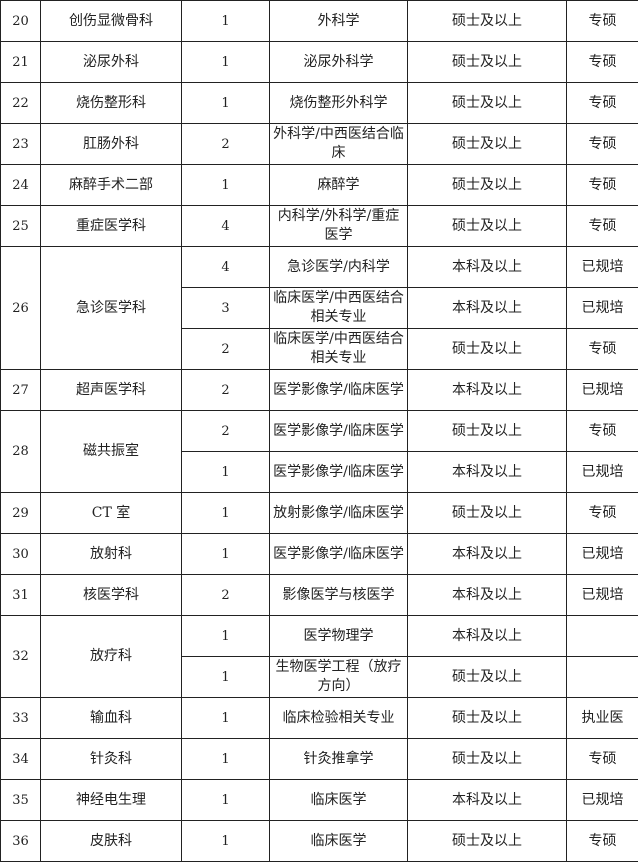 The height and width of the screenshot is (863, 638). I want to click on major-requirement: 外科学, so click(338, 21).